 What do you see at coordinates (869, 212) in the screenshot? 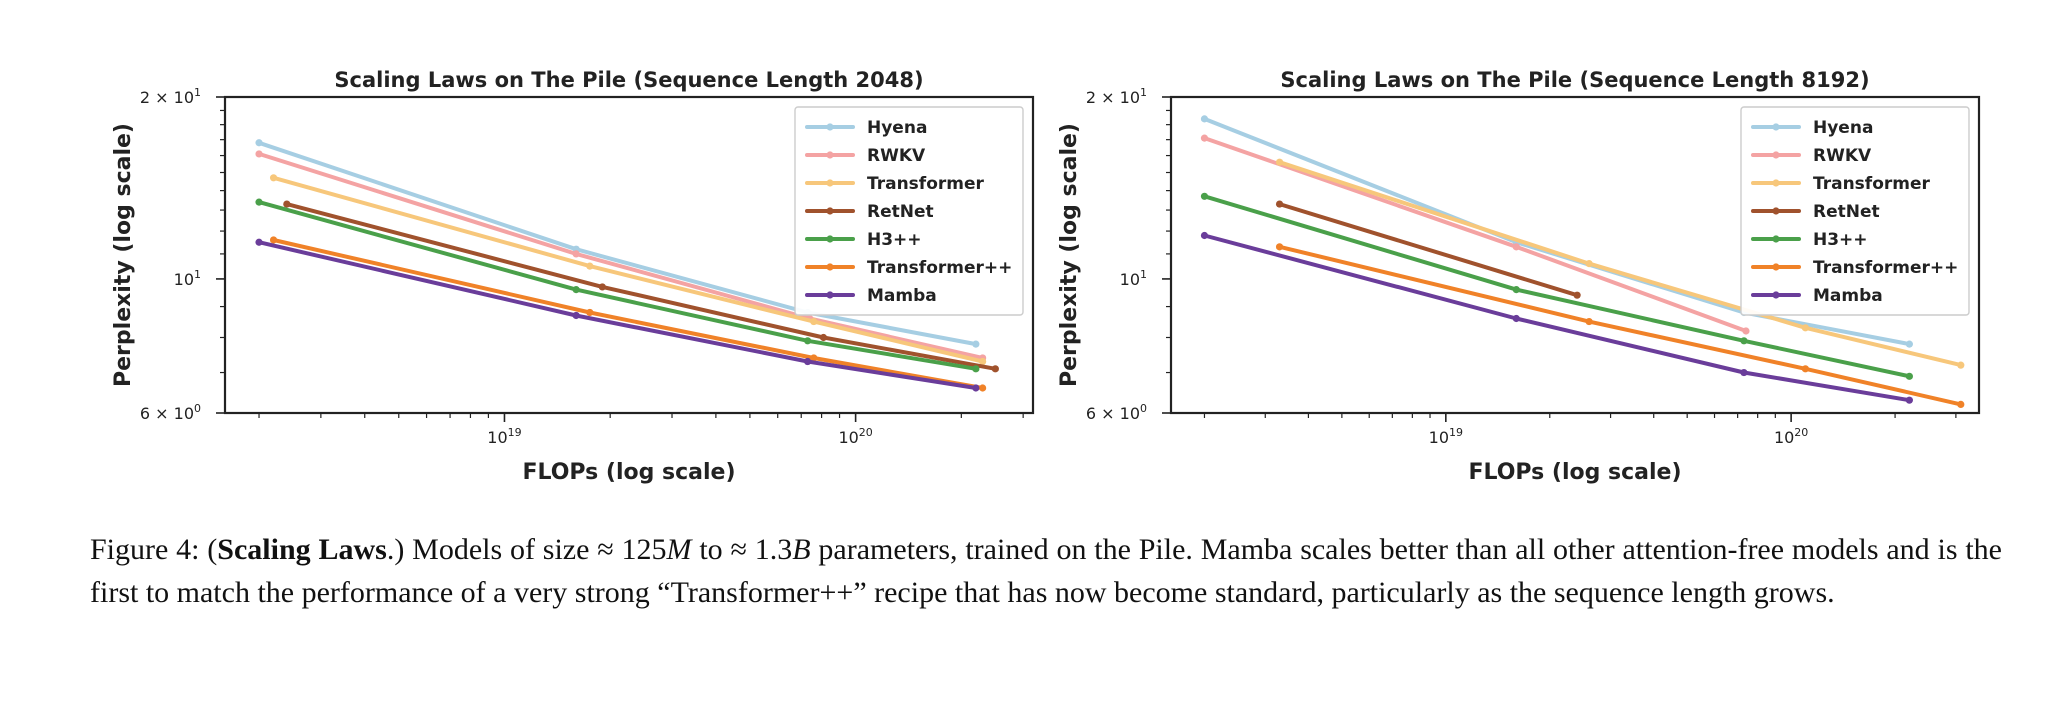
I see `legend-item-retnet: RetNet` at bounding box center [869, 212].